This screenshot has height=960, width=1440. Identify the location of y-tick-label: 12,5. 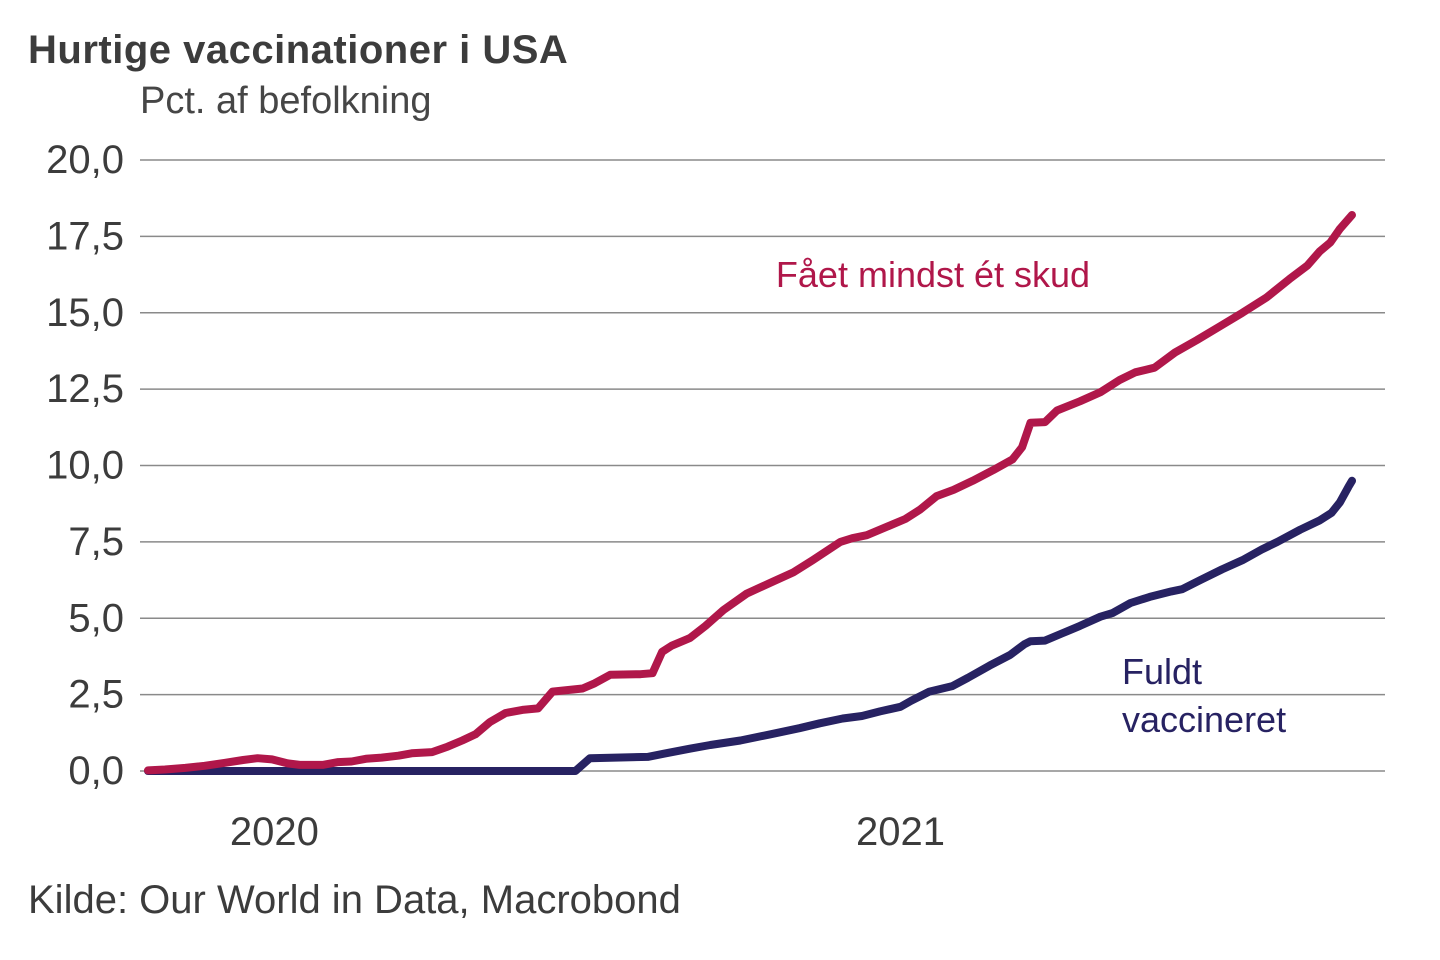
(85, 389).